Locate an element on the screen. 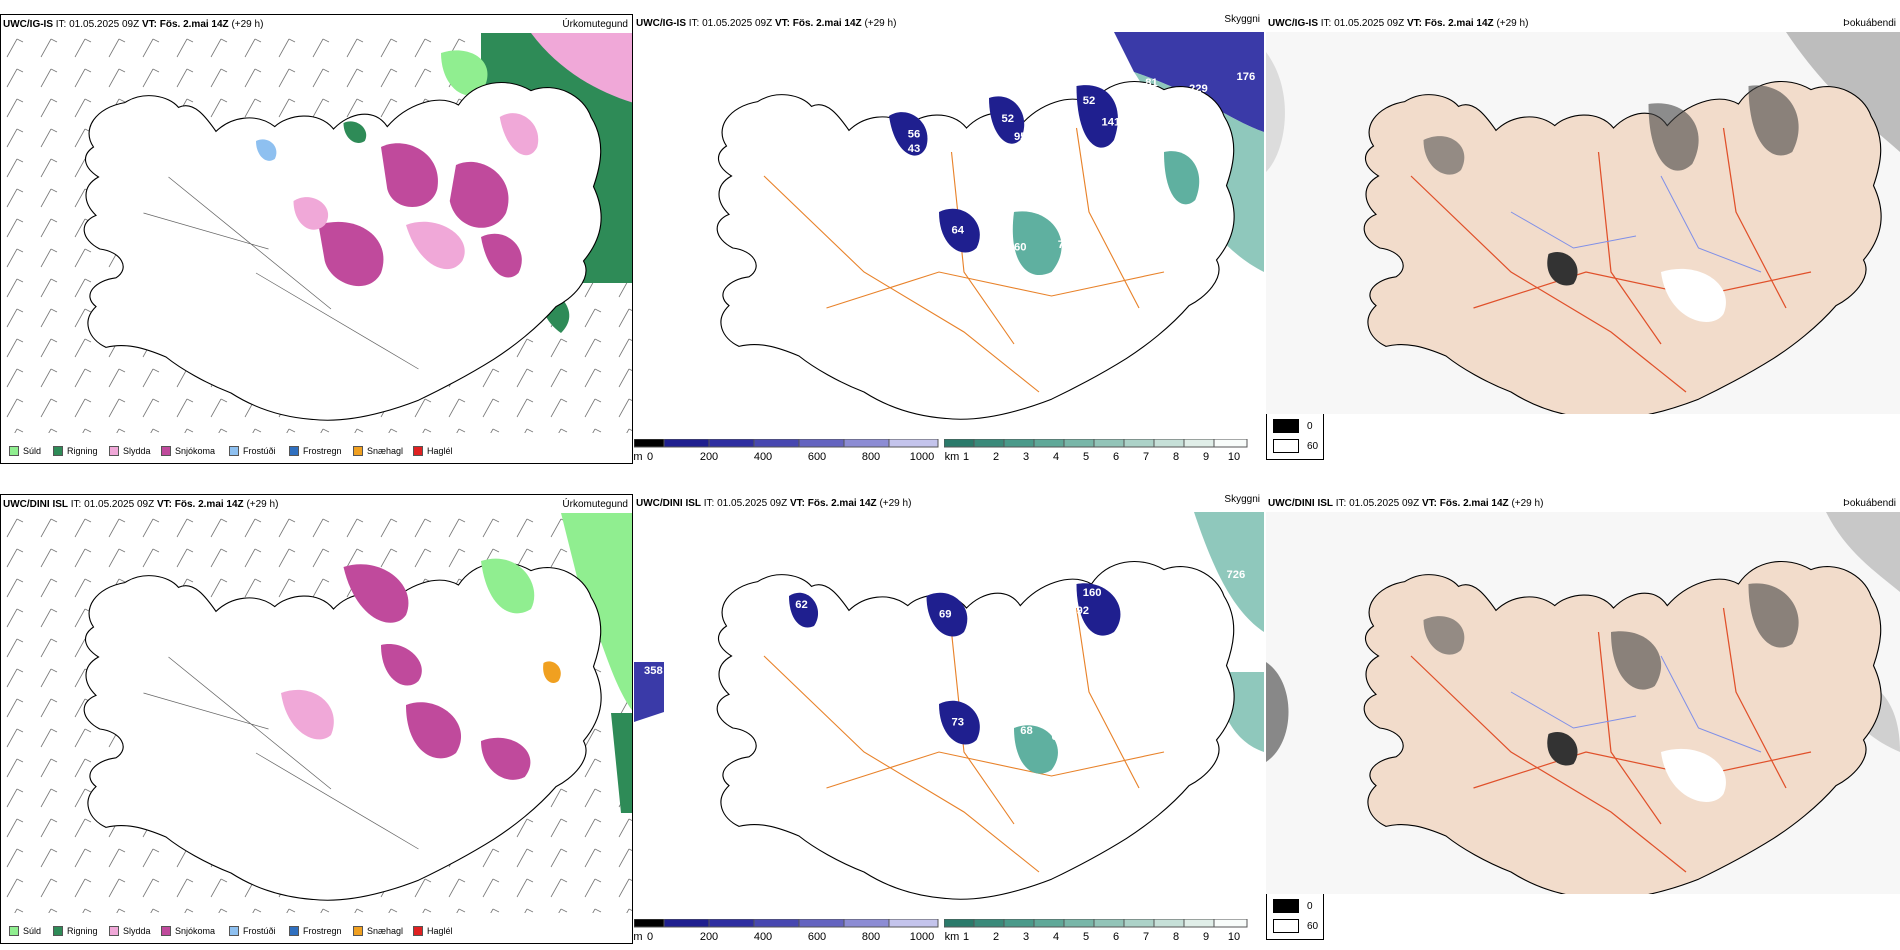  vis-label: 160 is located at coordinates (1092, 593).